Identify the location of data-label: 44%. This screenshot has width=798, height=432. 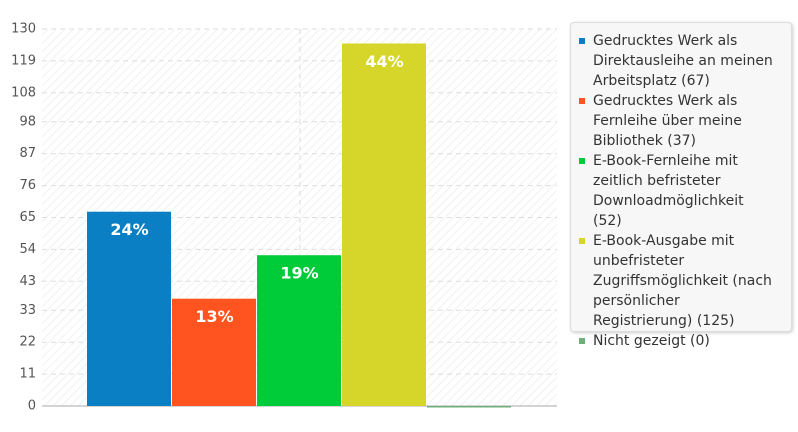
(384, 61).